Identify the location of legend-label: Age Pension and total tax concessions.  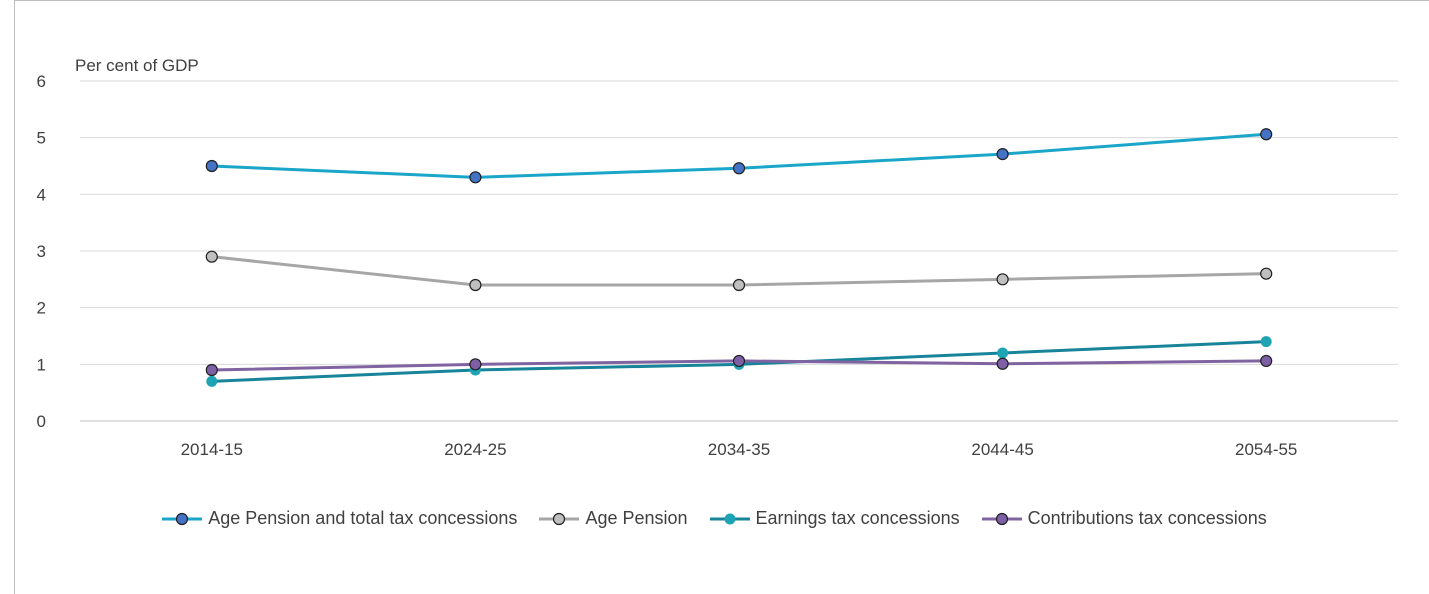
(363, 518).